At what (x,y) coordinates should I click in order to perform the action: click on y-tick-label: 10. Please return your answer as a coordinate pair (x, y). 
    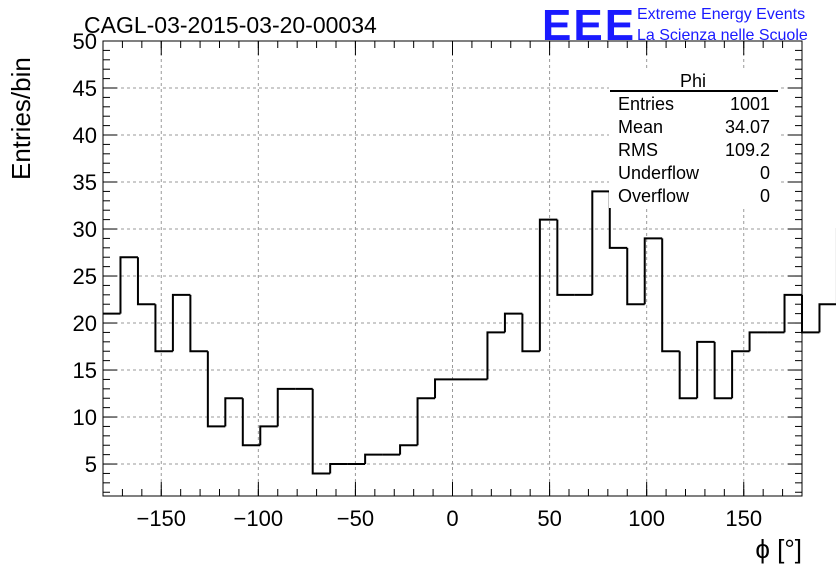
    Looking at the image, I should click on (85, 417).